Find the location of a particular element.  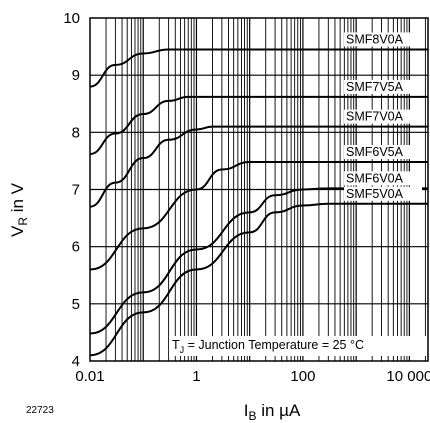

y-axis-label: VR in V is located at coordinates (19, 209).